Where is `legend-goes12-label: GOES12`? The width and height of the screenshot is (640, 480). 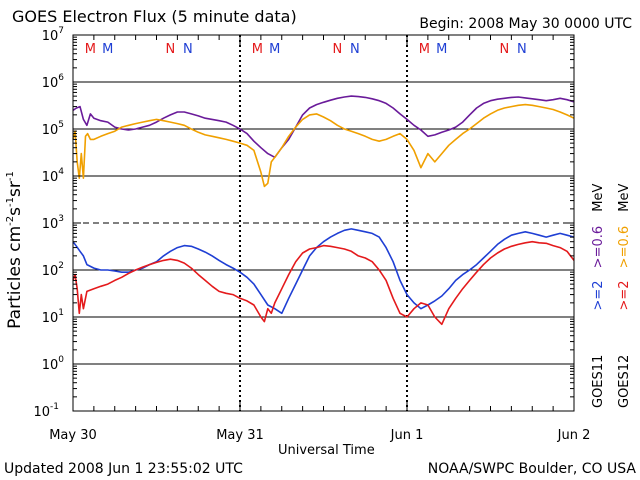 legend-goes12-label: GOES12 is located at coordinates (624, 381).